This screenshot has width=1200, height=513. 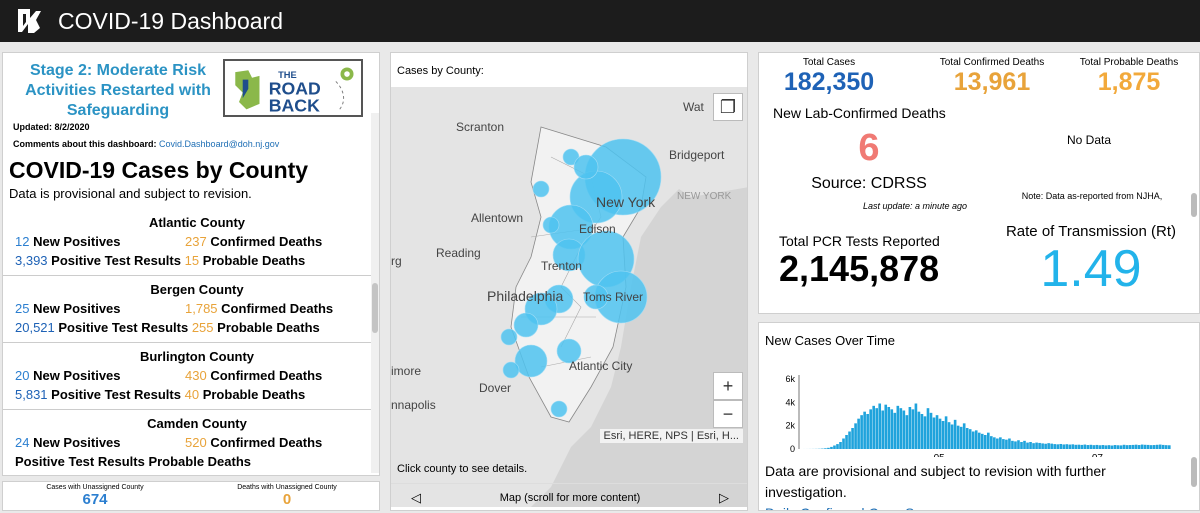 I want to click on new-cases-chart: 0 2k 4k 6k 05 07, so click(x=979, y=412).